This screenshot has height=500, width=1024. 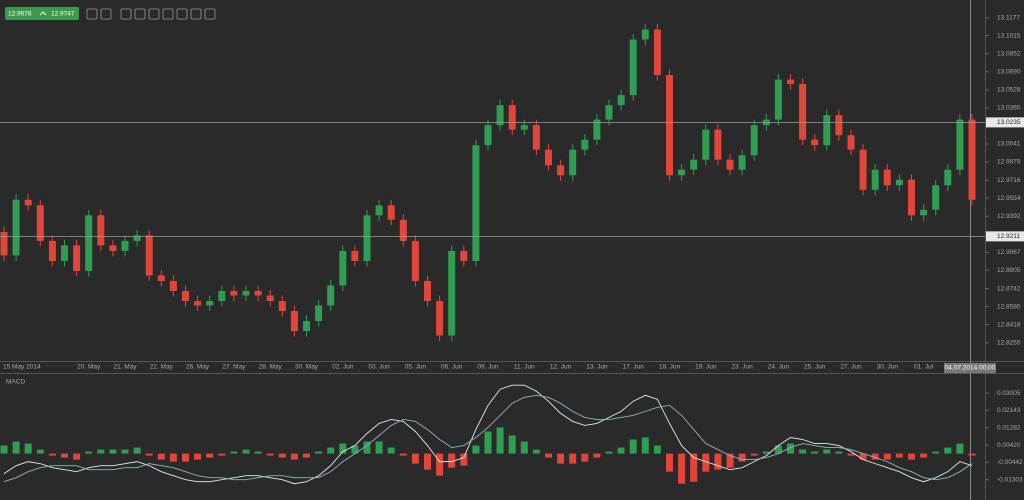 What do you see at coordinates (1009, 288) in the screenshot?
I see `y-tick-label: 12.8742` at bounding box center [1009, 288].